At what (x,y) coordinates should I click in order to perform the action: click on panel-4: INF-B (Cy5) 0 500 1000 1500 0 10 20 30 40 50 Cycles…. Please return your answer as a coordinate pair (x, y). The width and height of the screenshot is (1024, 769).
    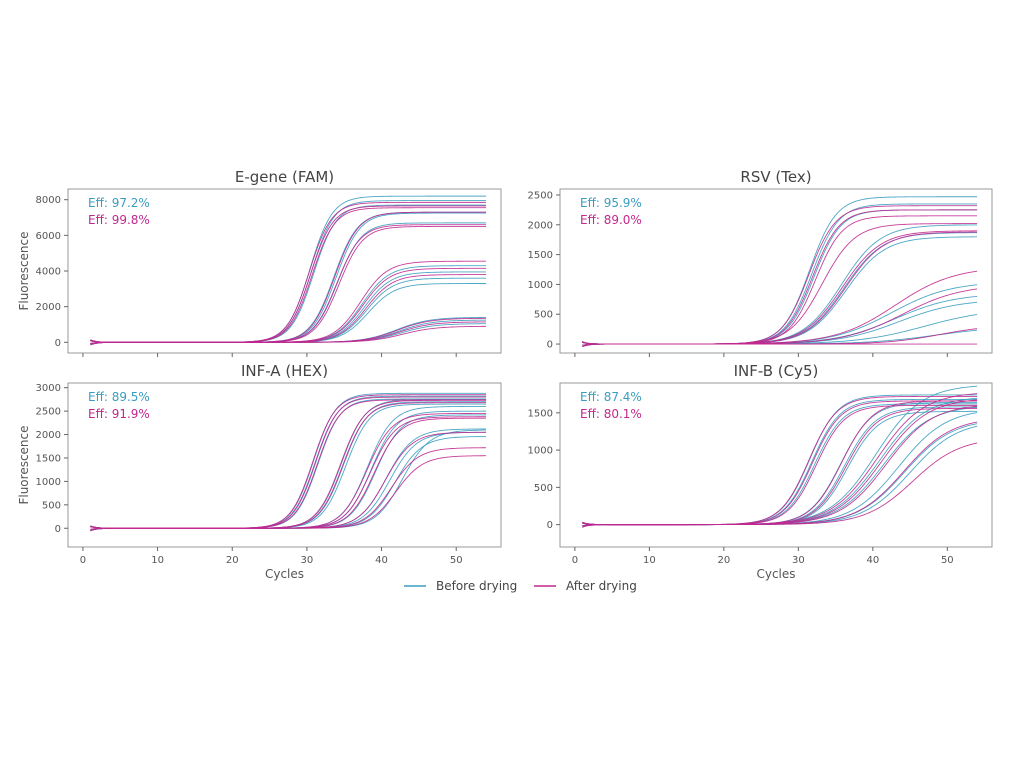
    Looking at the image, I should click on (760, 471).